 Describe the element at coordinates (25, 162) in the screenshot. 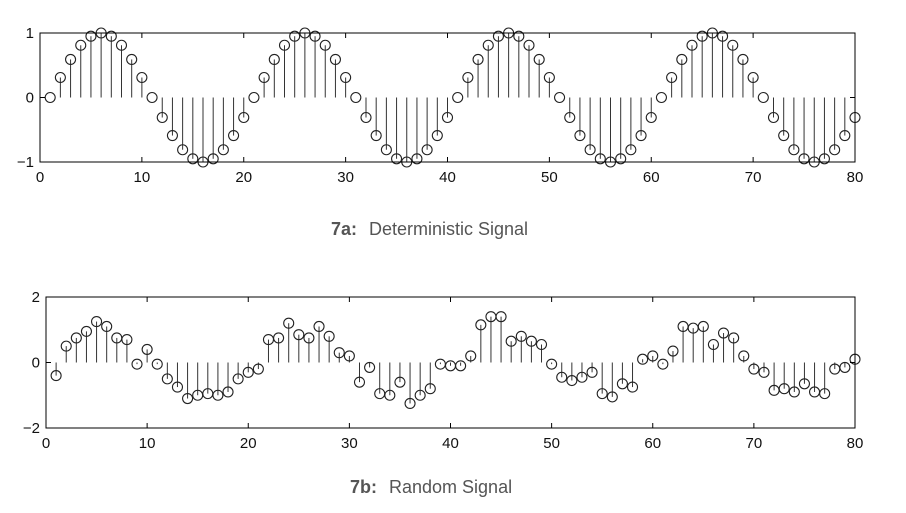

I see `y-tick-label: −1` at that location.